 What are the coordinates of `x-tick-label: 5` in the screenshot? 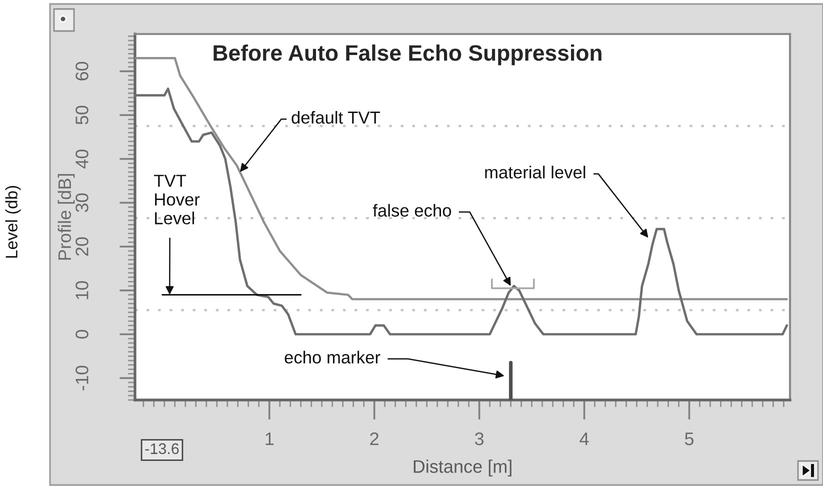 It's located at (689, 439).